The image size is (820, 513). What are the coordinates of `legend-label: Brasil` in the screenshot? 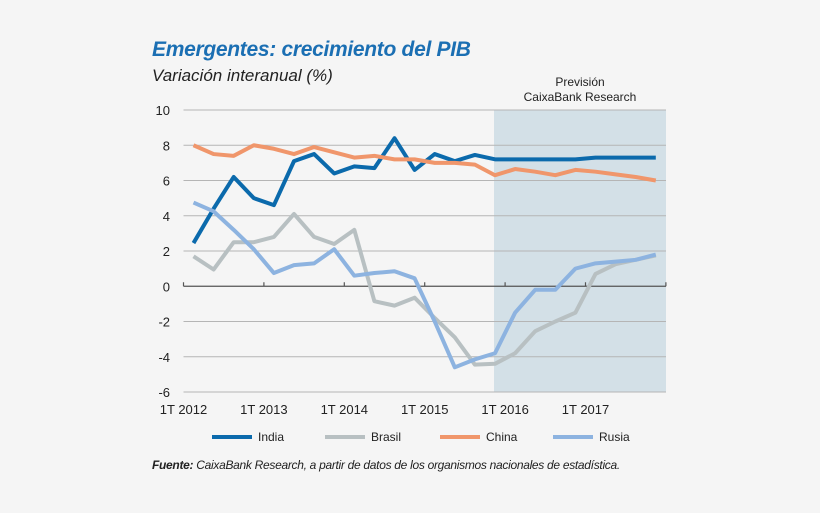 It's located at (386, 437).